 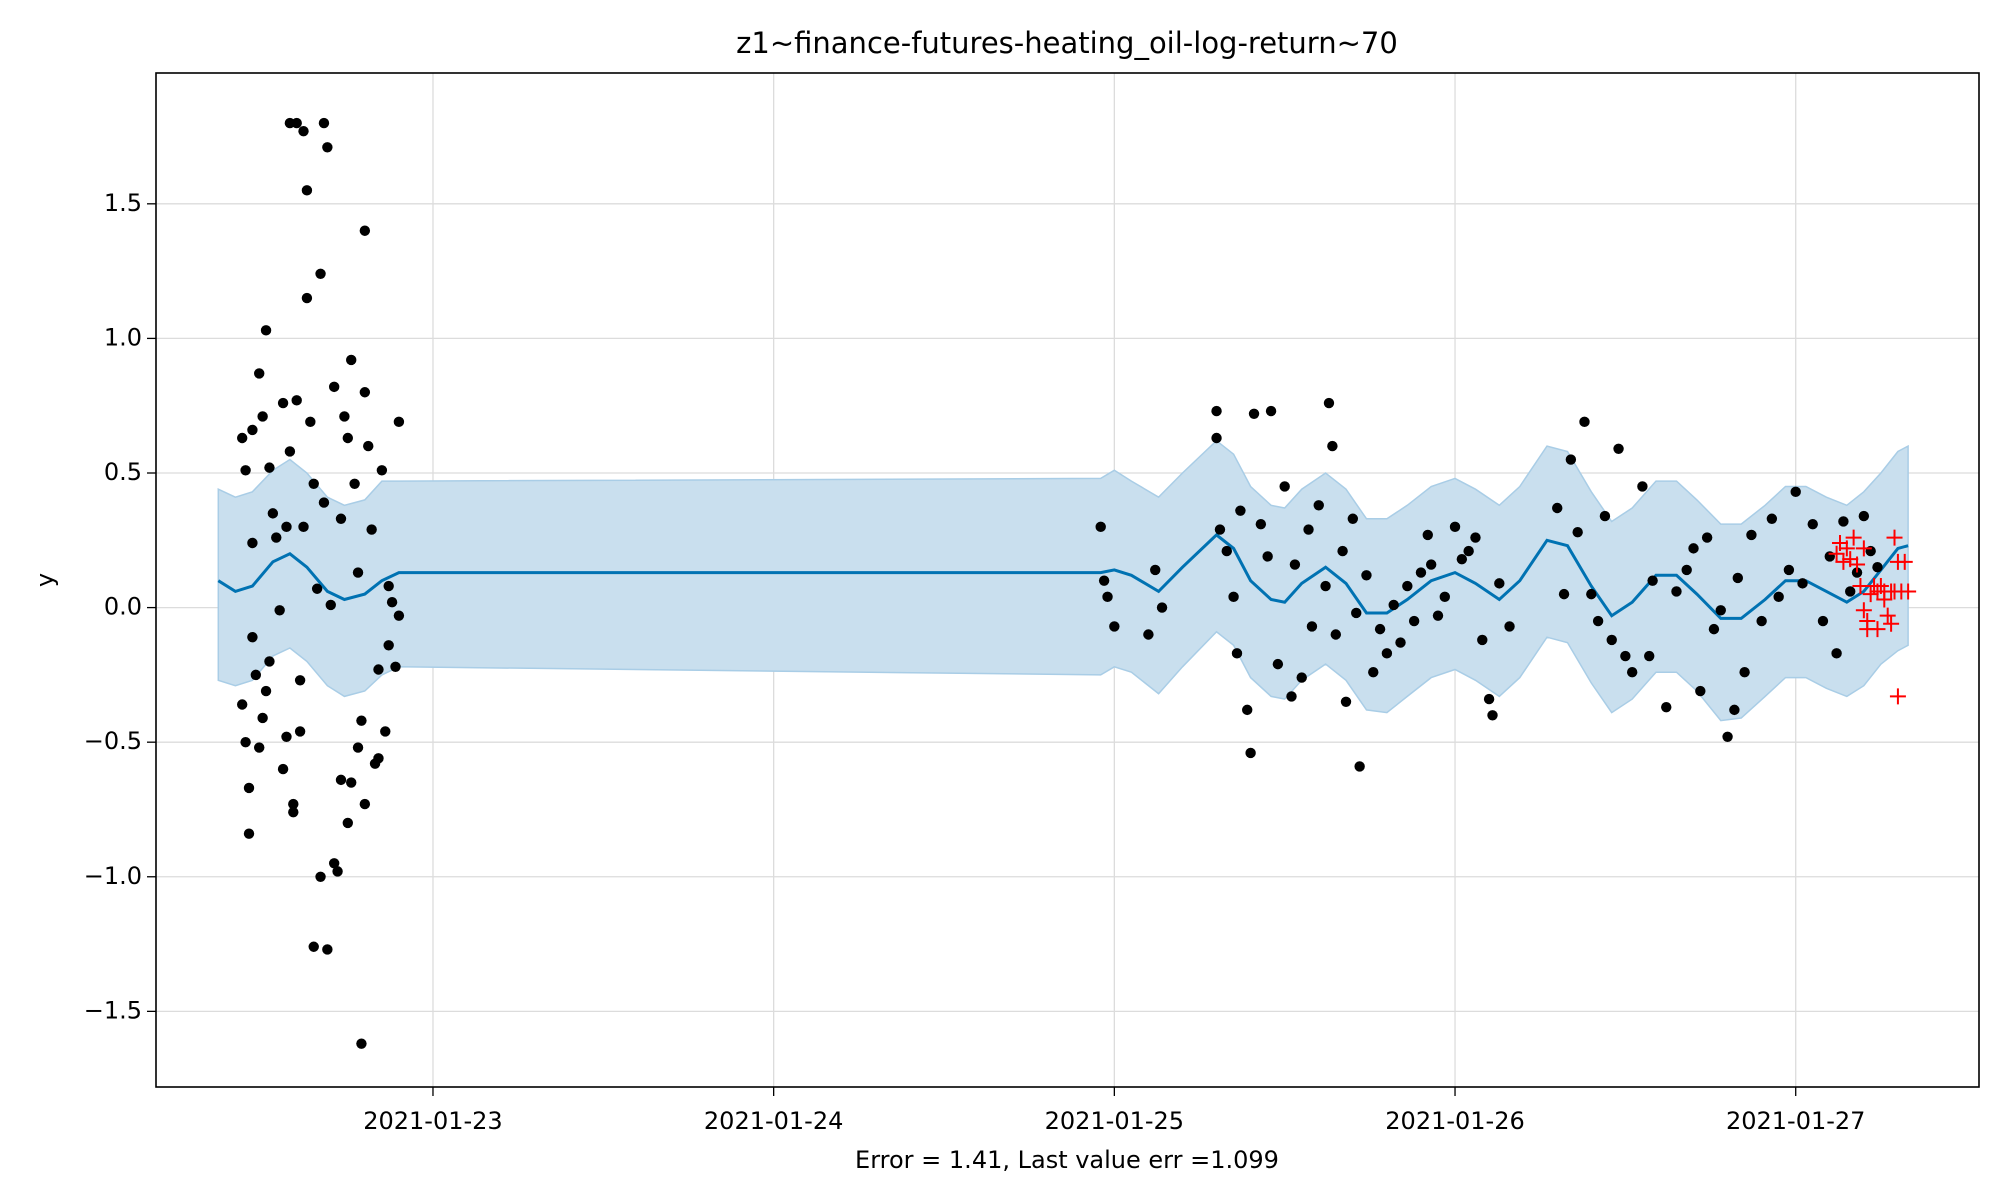 I want to click on x-tick-label: 2021-01-26, so click(x=1454, y=1121).